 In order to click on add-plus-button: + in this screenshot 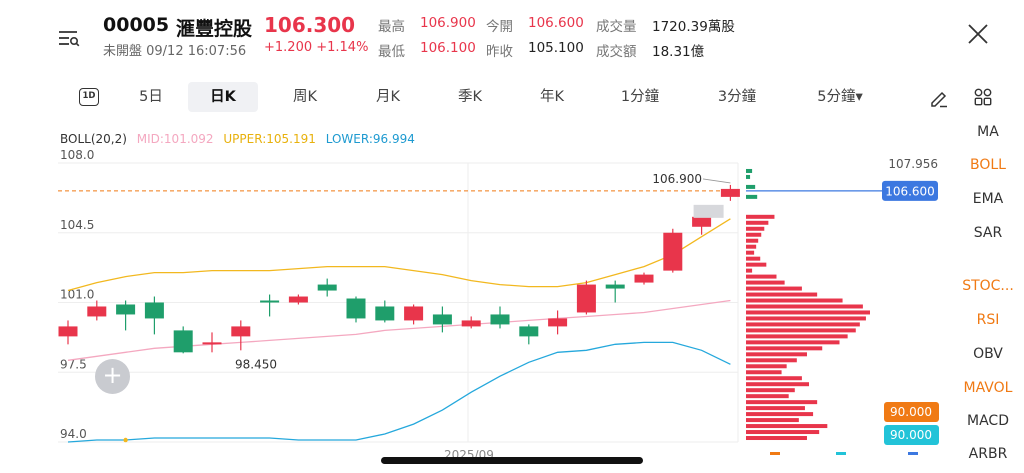, I will do `click(112, 376)`.